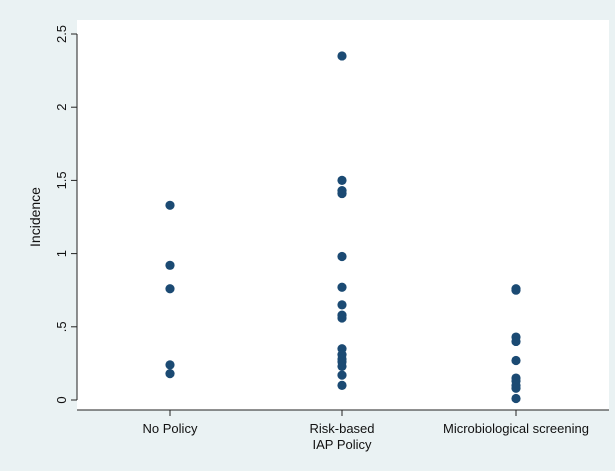 The height and width of the screenshot is (471, 615). Describe the element at coordinates (35, 217) in the screenshot. I see `y-axis-title: Incidence` at that location.